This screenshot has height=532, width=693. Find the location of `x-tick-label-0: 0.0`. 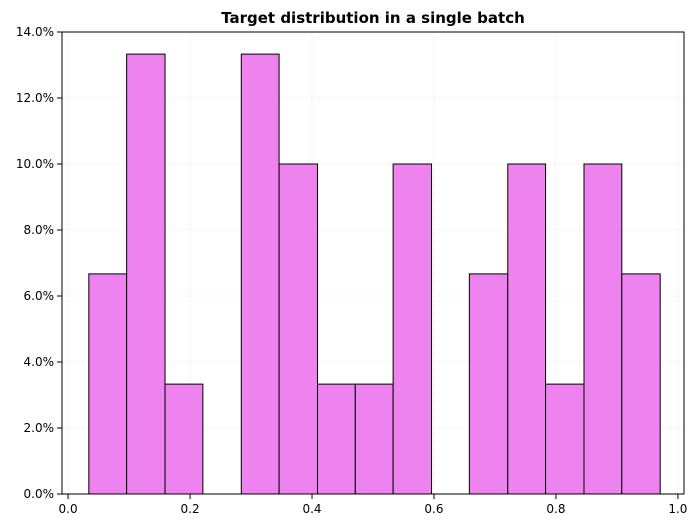

x-tick-label-0: 0.0 is located at coordinates (68, 509).